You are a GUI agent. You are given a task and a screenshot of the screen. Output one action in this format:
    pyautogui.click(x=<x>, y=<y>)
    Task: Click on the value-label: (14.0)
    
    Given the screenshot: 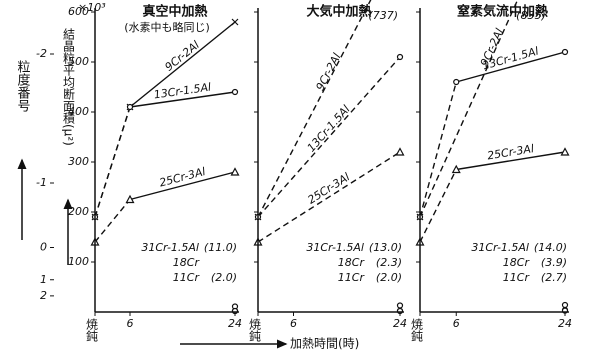 What is the action you would take?
    pyautogui.click(x=550, y=247)
    